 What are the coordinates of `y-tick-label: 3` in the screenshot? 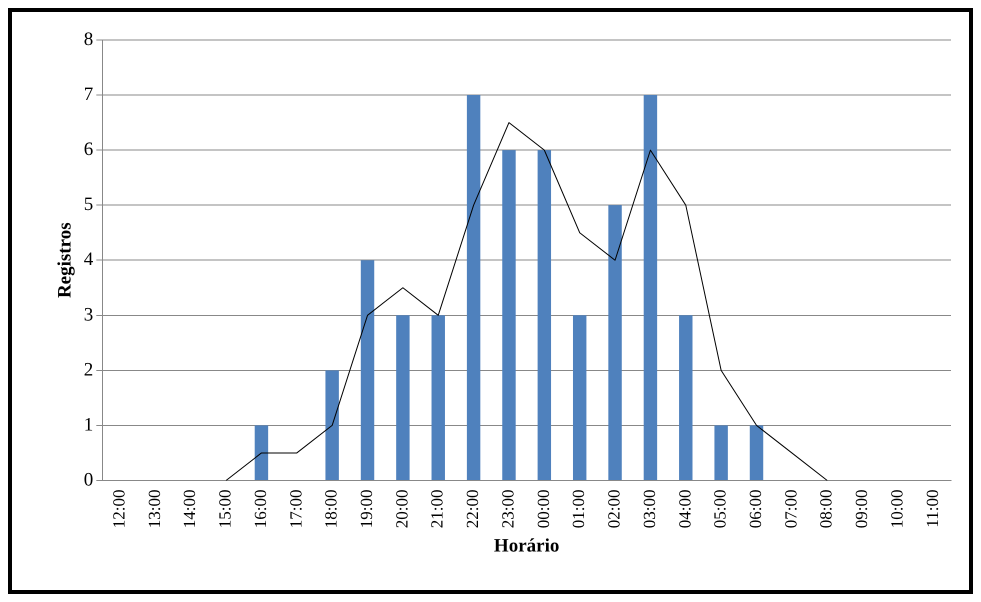 It's located at (89, 315).